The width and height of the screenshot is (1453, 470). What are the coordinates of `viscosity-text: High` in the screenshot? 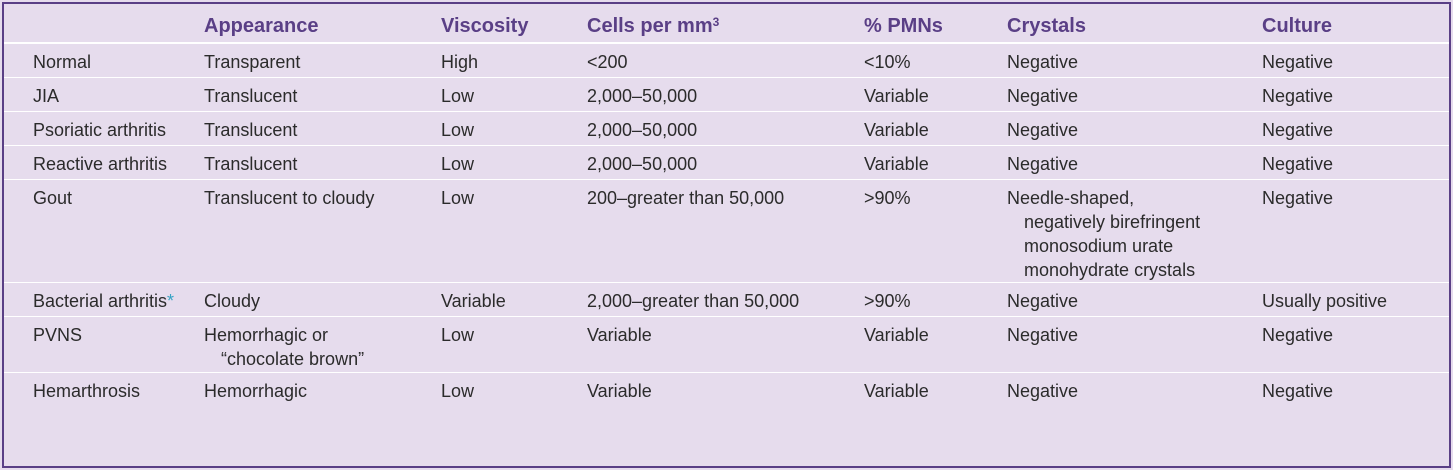 It's located at (460, 62).